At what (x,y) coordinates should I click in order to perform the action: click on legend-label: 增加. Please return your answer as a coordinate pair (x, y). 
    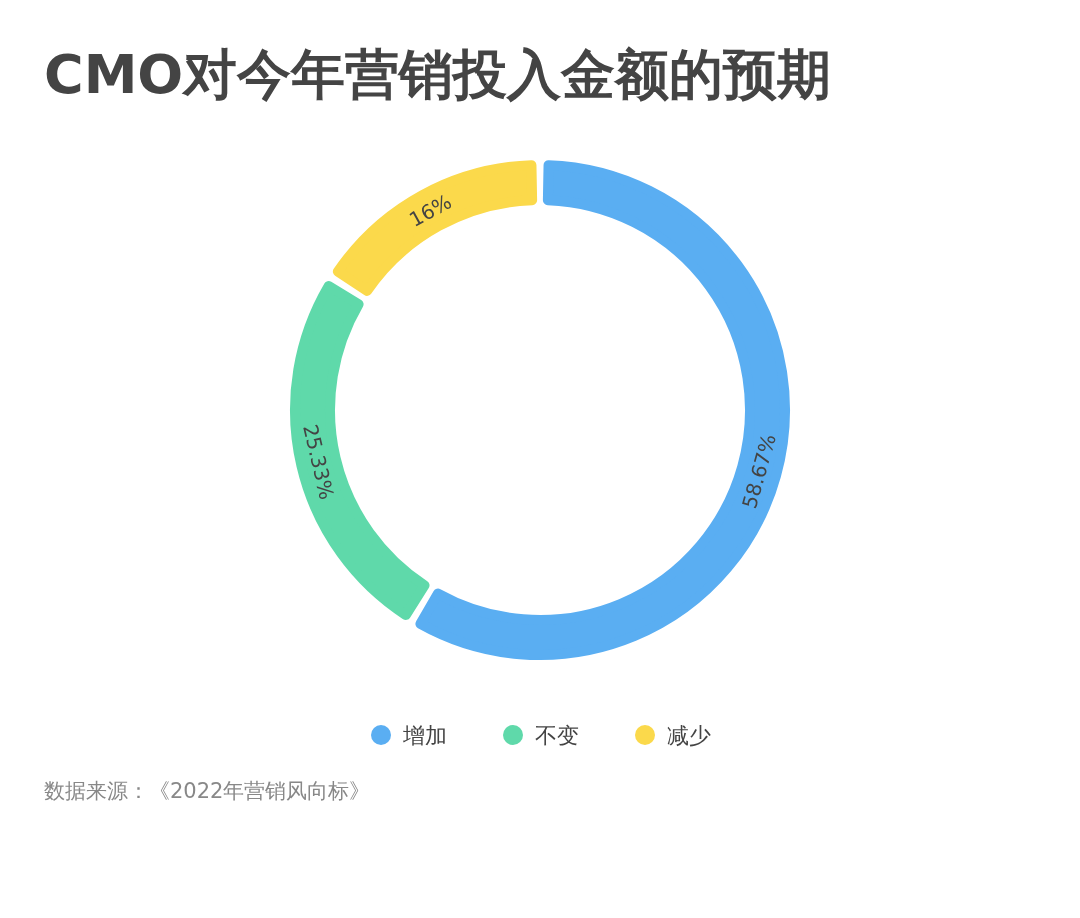
    Looking at the image, I should click on (424, 735).